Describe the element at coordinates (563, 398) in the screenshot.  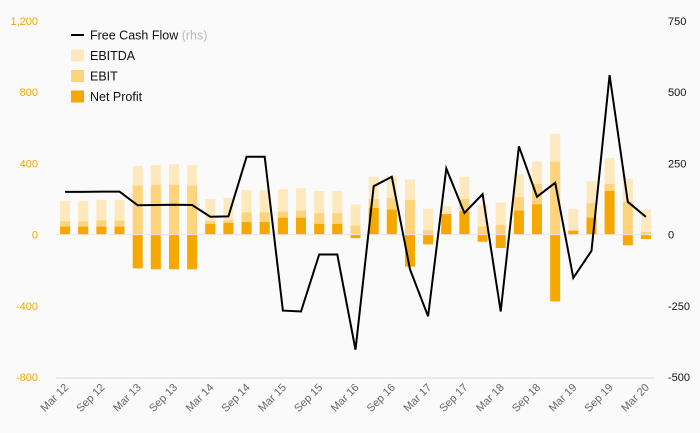
I see `x-axis-tick: Mar 19` at that location.